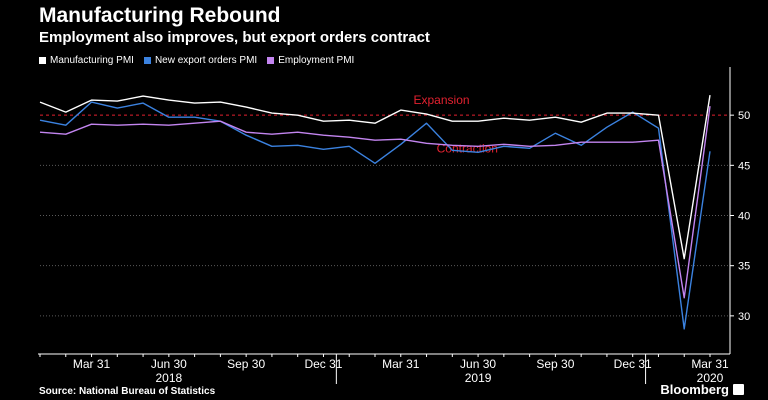  I want to click on x-year-label-2019: 2019, so click(478, 378).